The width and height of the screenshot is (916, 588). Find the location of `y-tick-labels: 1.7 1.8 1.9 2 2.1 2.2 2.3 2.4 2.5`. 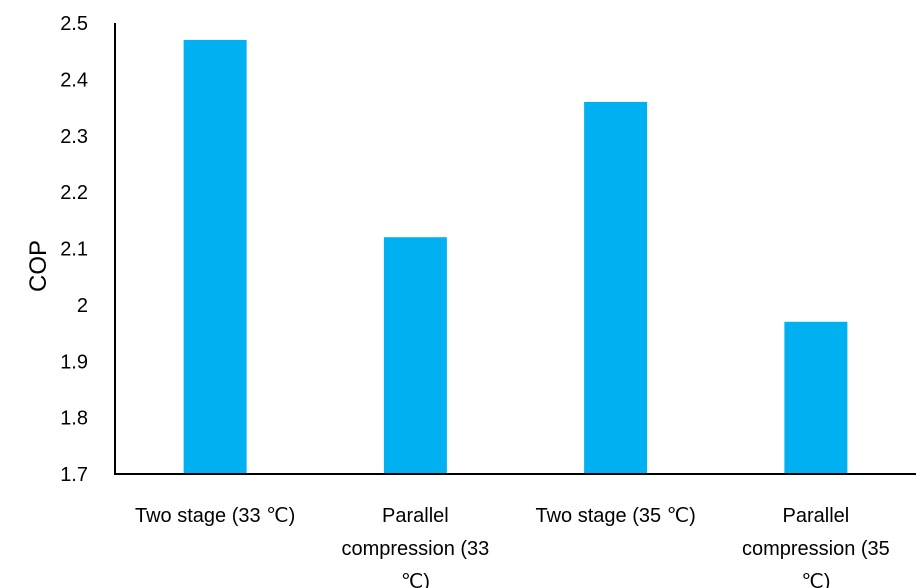

y-tick-labels: 1.7 1.8 1.9 2 2.1 2.2 2.3 2.4 2.5 is located at coordinates (74, 249).